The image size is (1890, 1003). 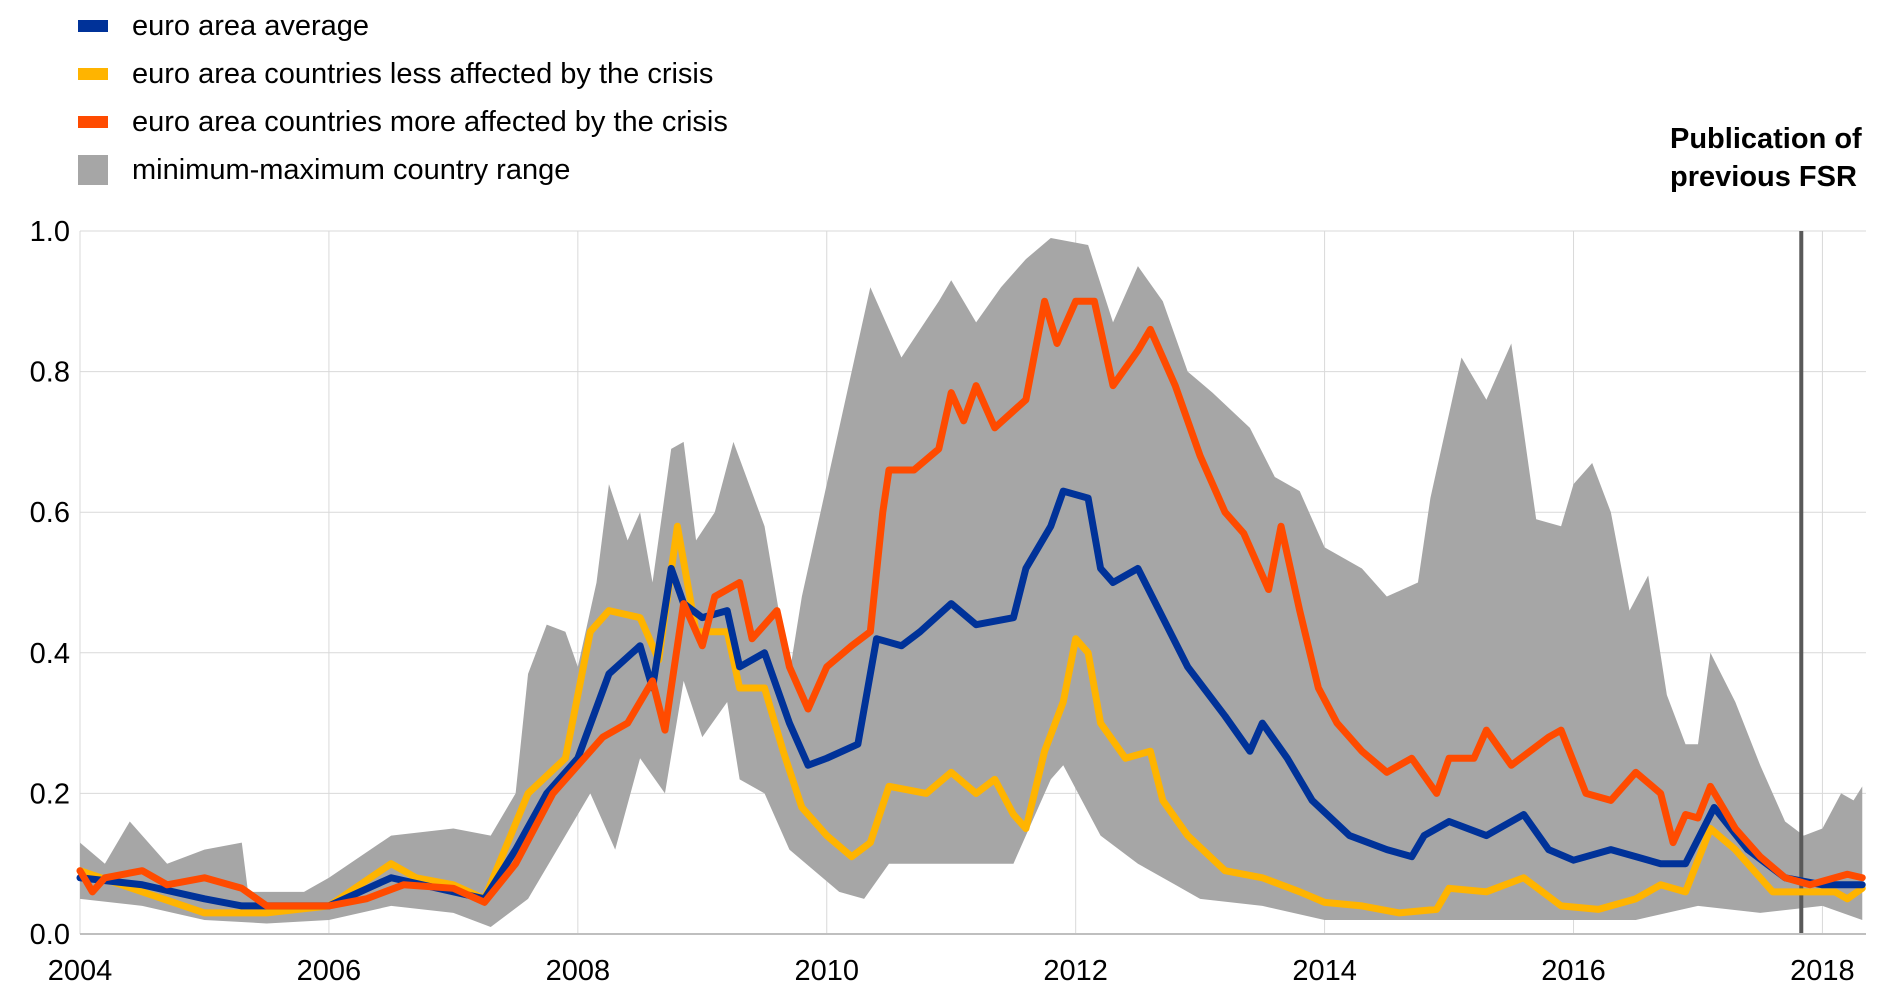 I want to click on x-tick-label: 2012, so click(x=1075, y=971).